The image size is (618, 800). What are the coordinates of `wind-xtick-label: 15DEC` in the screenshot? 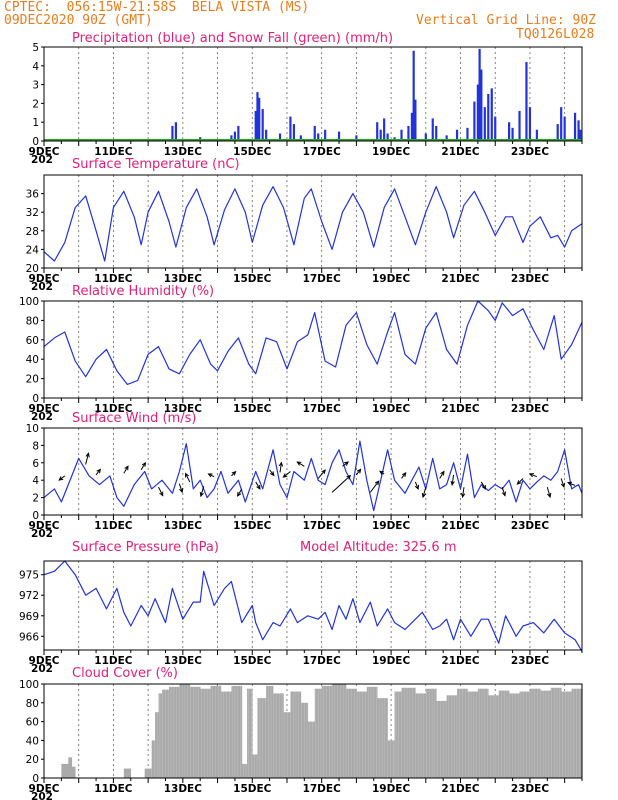 It's located at (252, 526).